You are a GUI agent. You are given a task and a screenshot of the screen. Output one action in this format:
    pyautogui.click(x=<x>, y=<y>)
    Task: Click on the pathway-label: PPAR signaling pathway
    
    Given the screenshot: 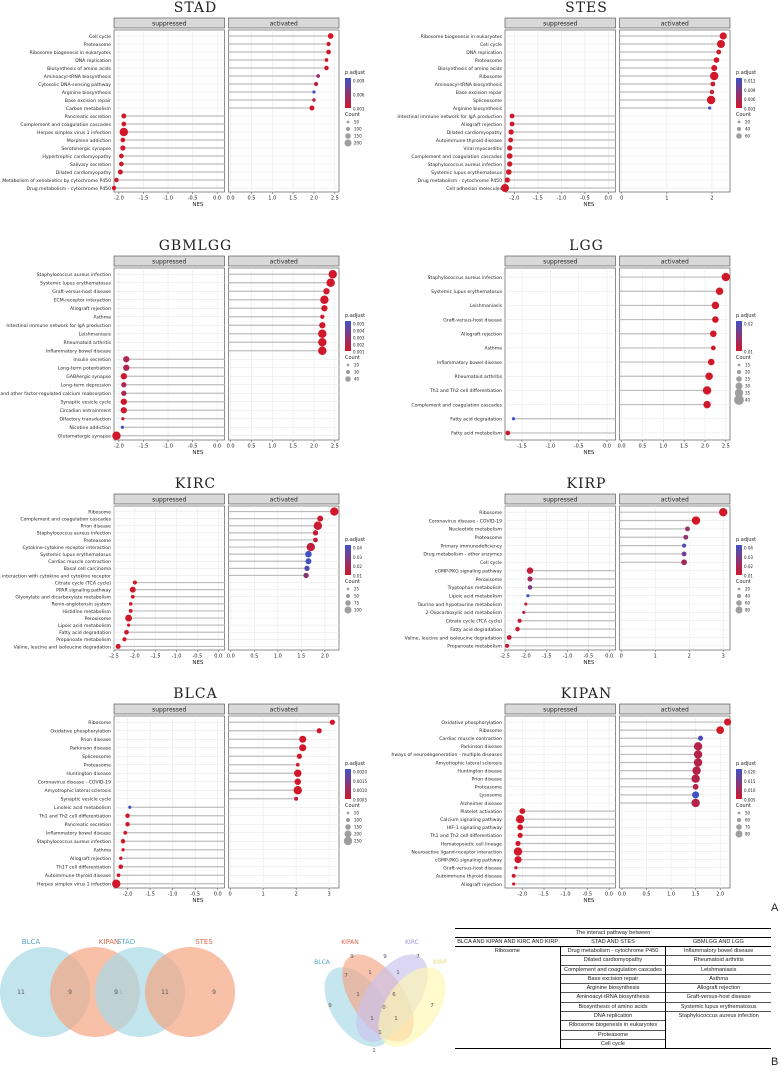 What is the action you would take?
    pyautogui.click(x=83, y=590)
    